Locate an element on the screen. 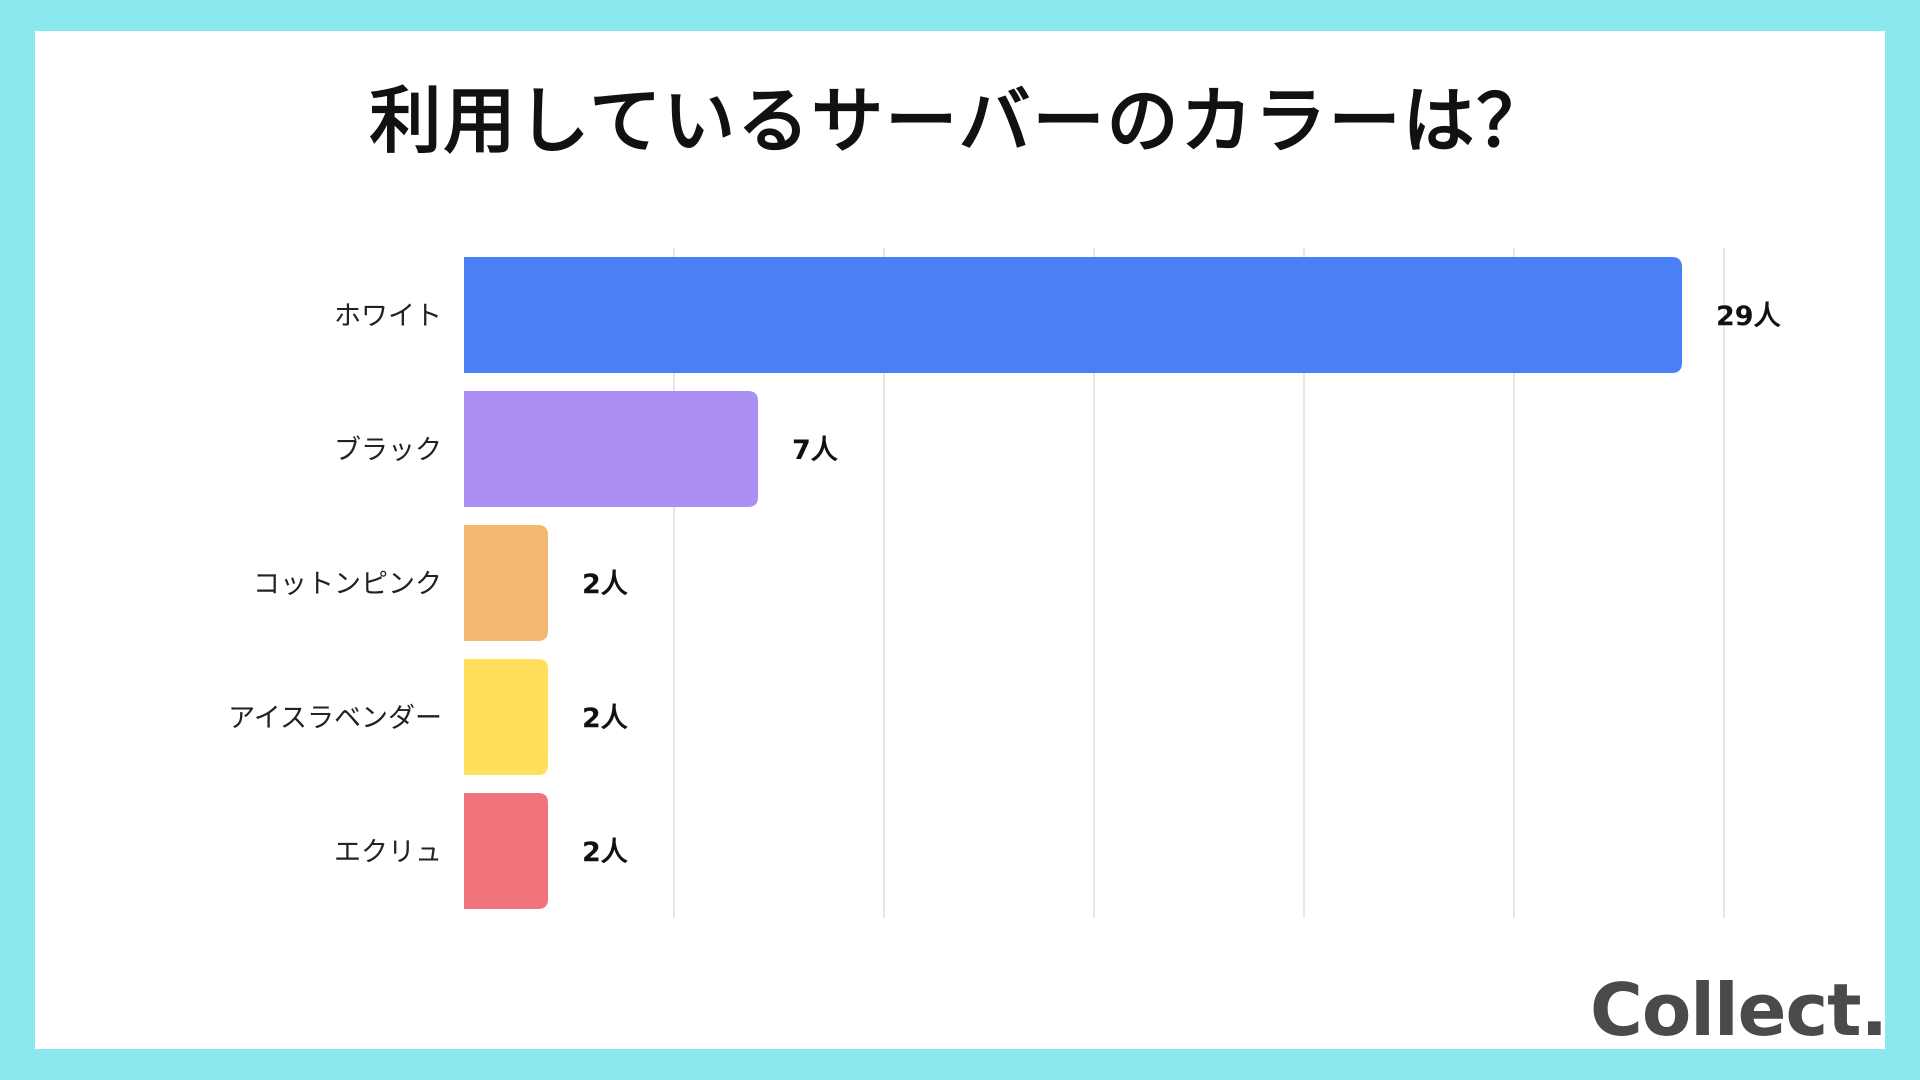 This screenshot has height=1080, width=1920. value-label: 29人 is located at coordinates (1748, 316).